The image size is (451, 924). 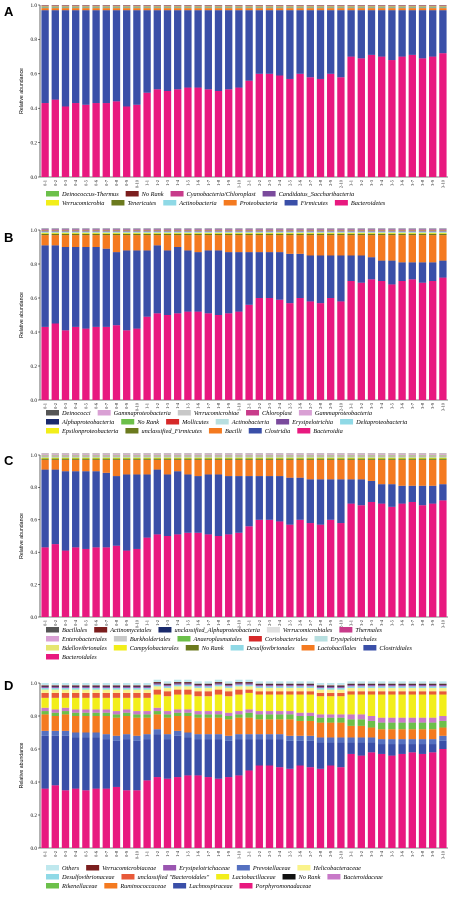 I want to click on y-tick-label: 0.0, so click(x=34, y=178).